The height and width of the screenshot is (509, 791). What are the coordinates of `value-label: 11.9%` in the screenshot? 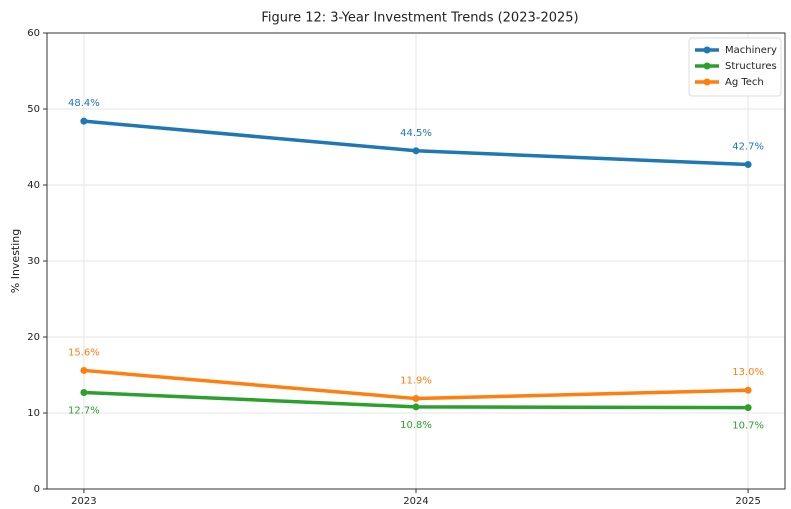 It's located at (416, 381).